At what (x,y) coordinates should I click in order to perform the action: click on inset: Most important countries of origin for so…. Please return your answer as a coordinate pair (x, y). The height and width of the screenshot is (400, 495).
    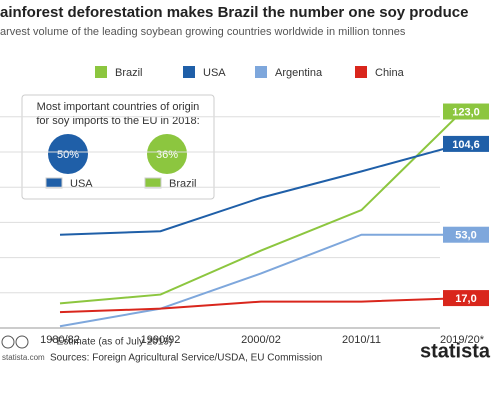
    Looking at the image, I should click on (118, 147).